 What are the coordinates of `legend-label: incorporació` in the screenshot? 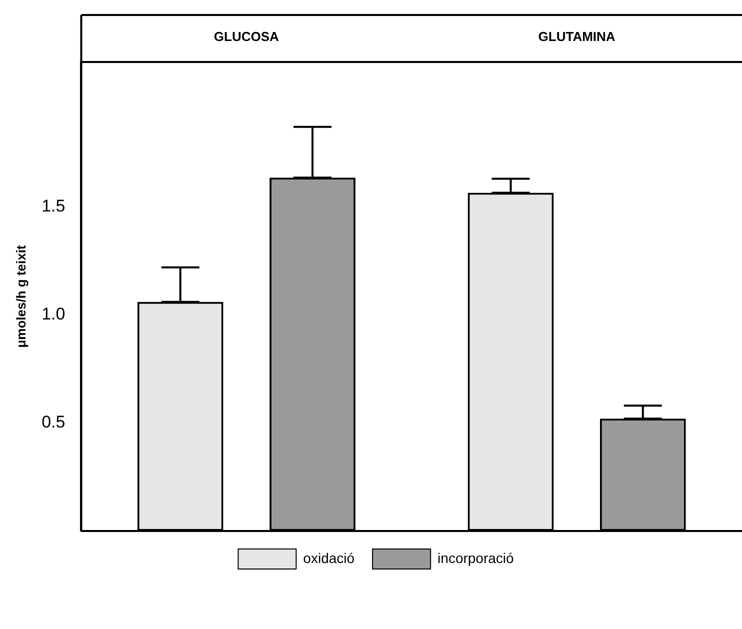 It's located at (476, 558).